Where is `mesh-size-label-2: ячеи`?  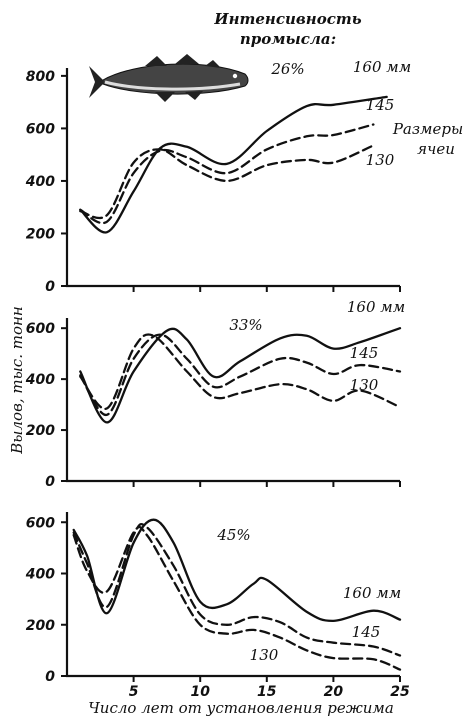 mesh-size-label-2: ячеи is located at coordinates (436, 149).